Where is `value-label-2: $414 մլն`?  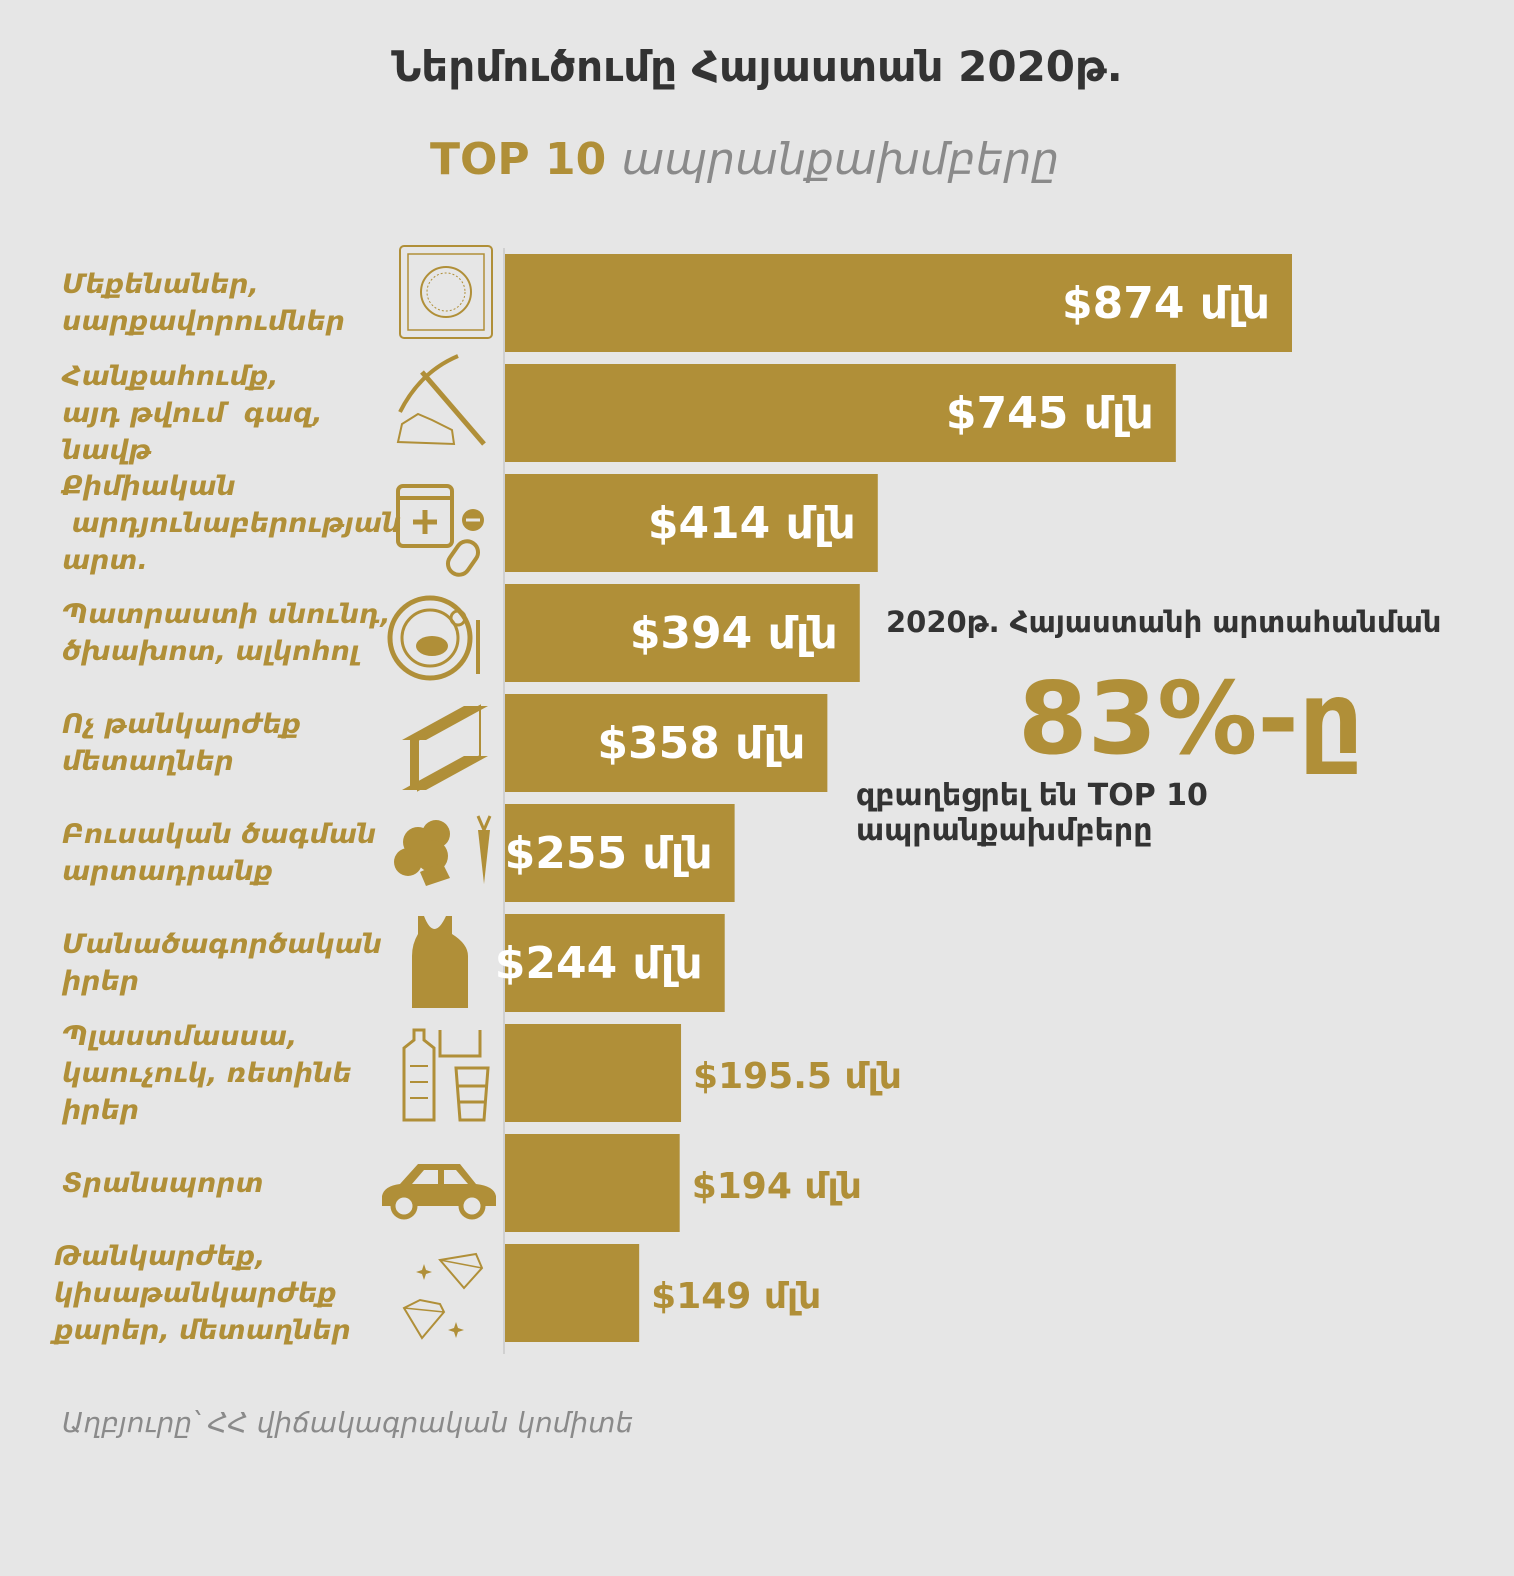 value-label-2: $414 մլն is located at coordinates (752, 523).